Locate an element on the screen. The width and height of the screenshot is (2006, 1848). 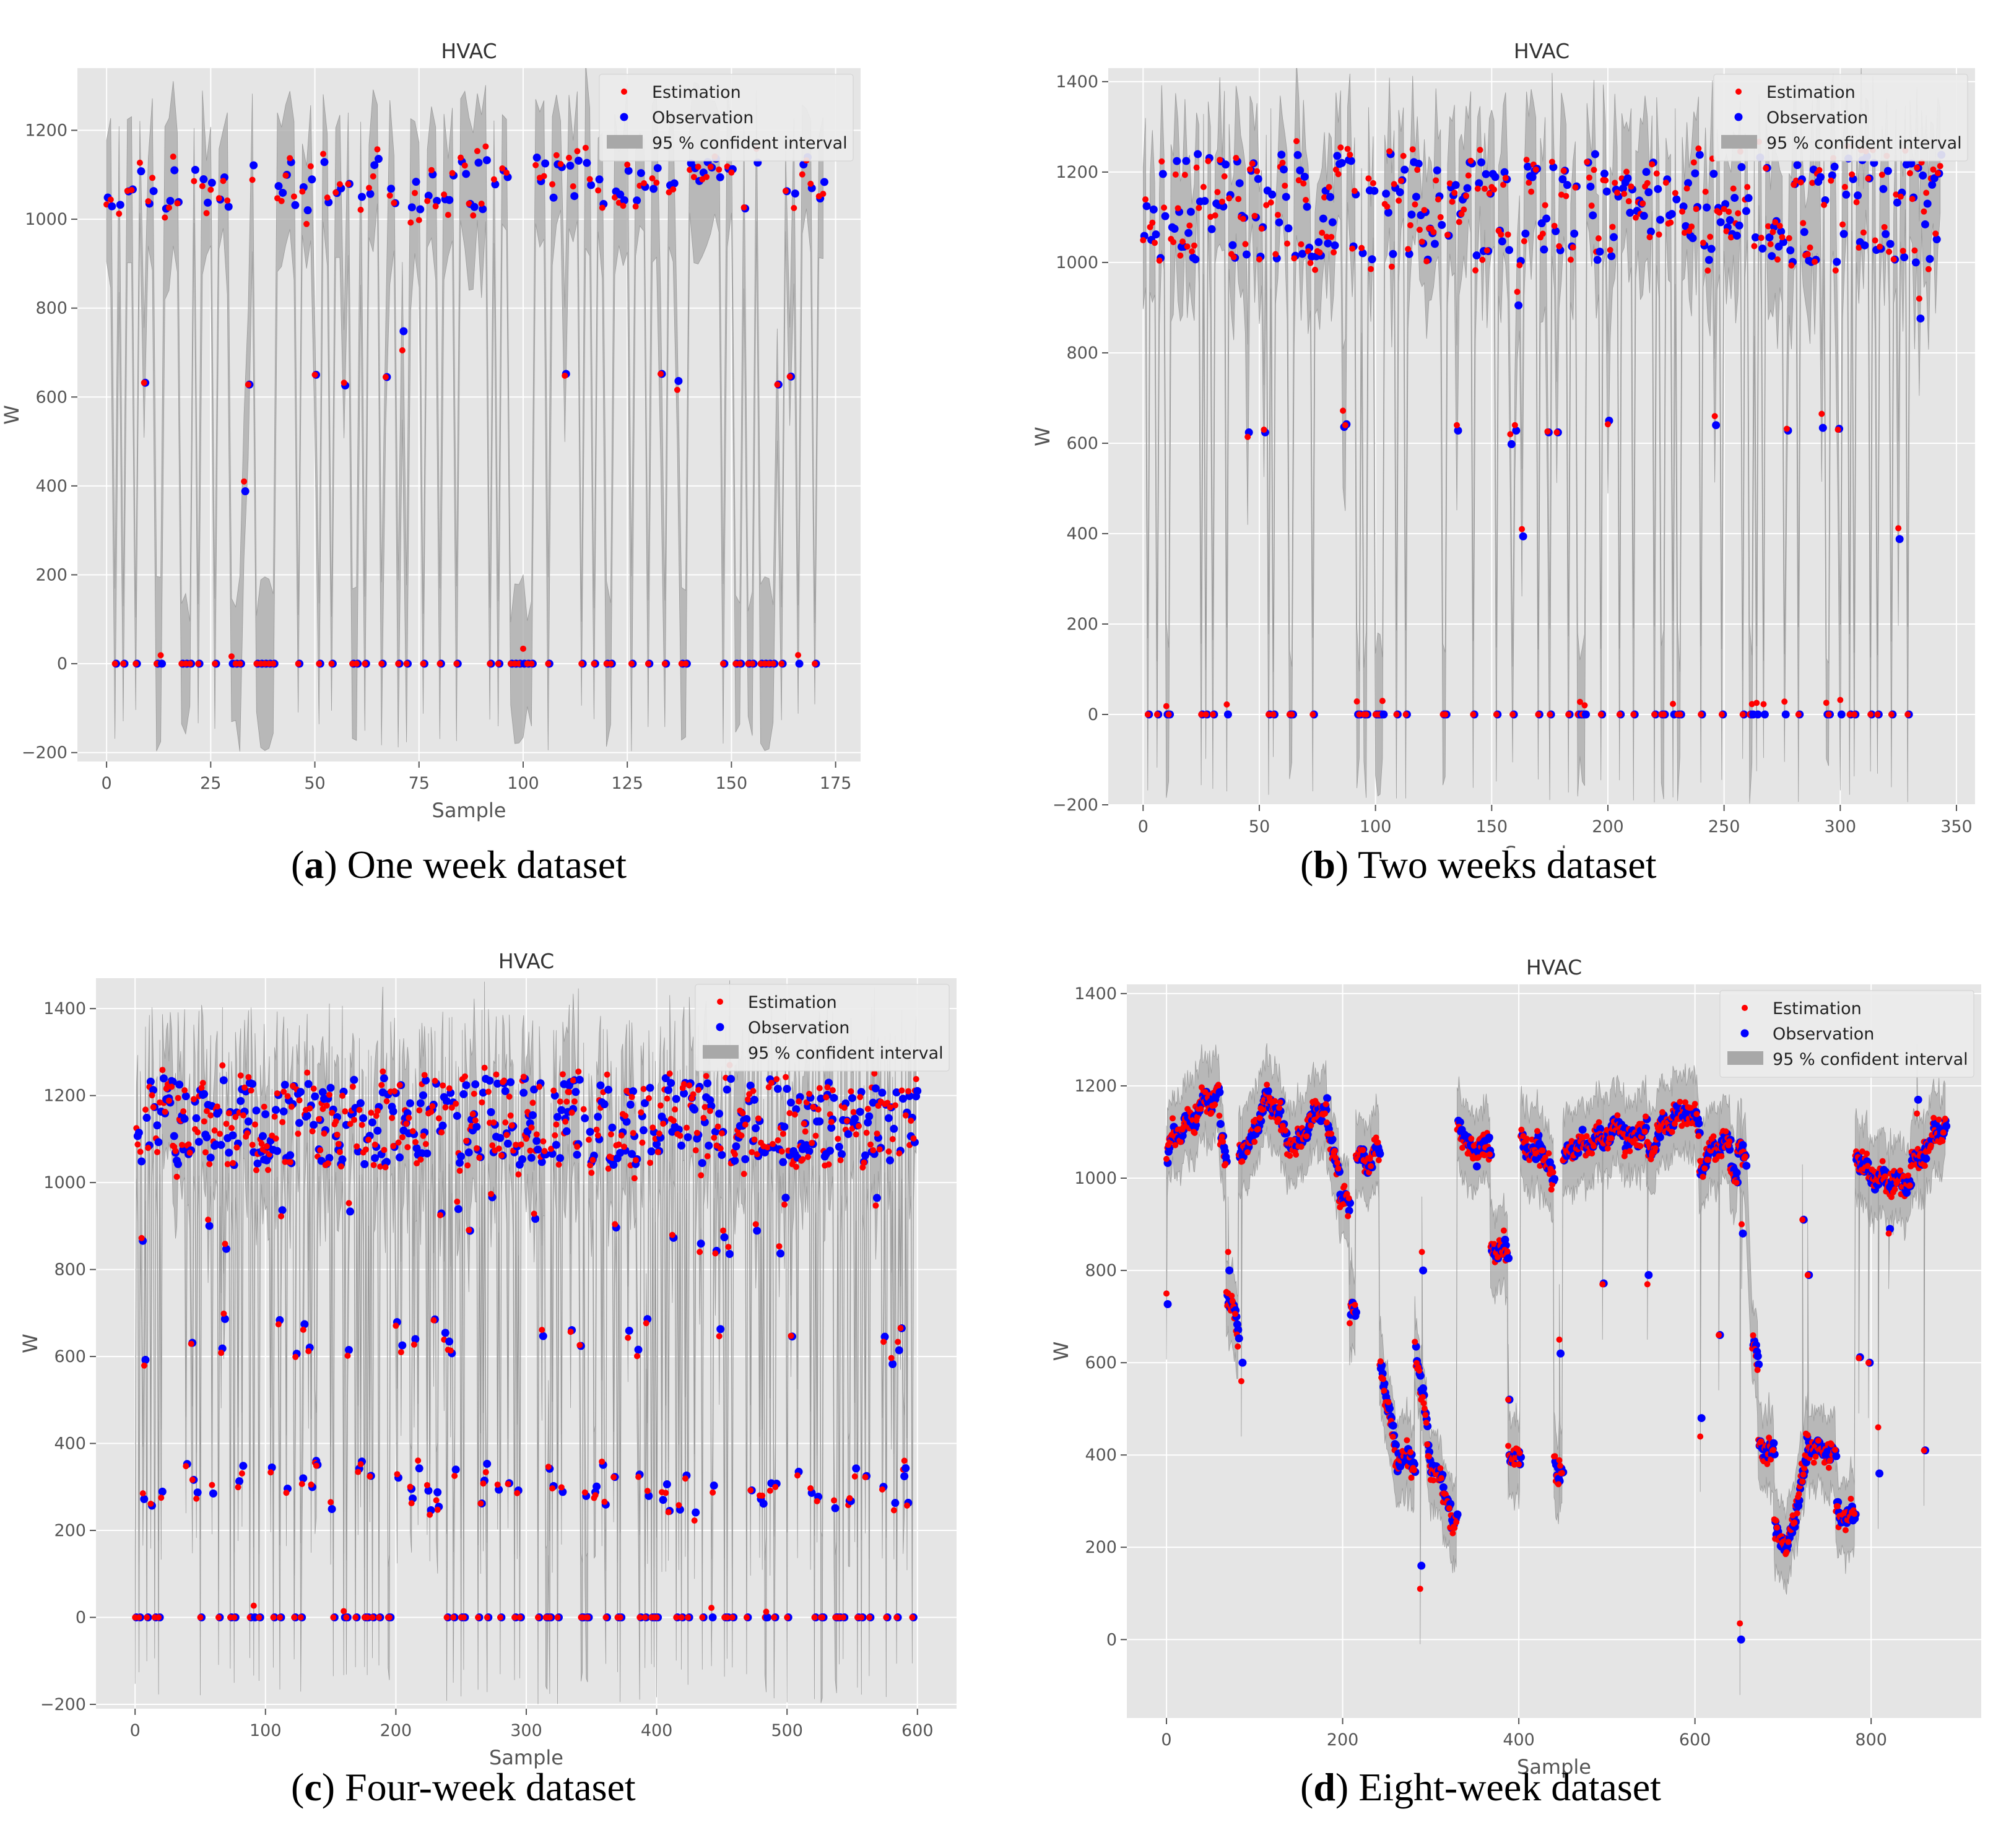
y-tick-label: 0 is located at coordinates (62, 664).